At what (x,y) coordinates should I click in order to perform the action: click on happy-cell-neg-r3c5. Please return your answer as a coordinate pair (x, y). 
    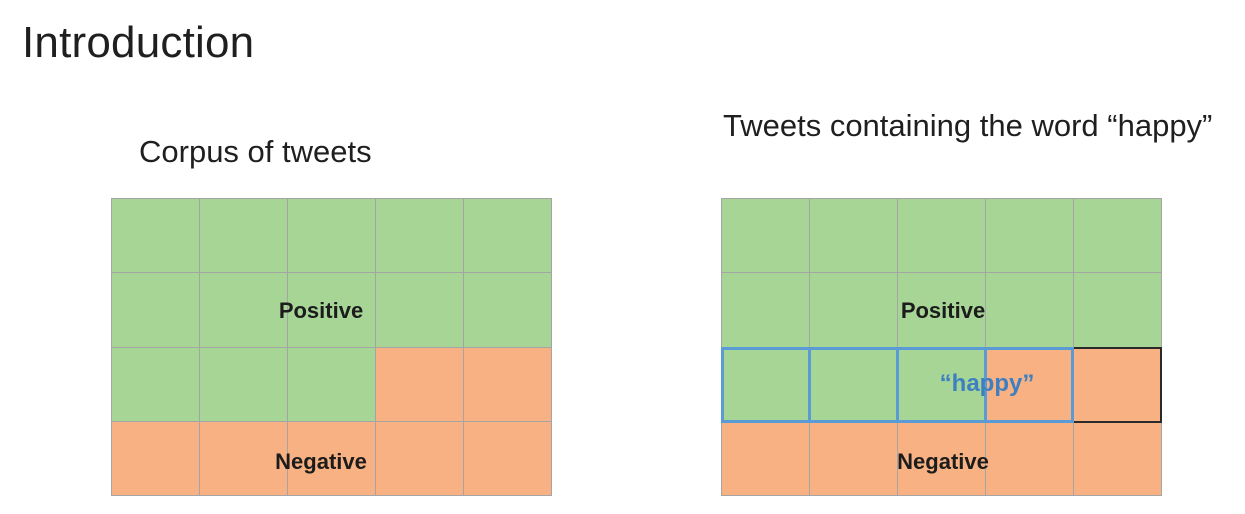
    Looking at the image, I should click on (1117, 384).